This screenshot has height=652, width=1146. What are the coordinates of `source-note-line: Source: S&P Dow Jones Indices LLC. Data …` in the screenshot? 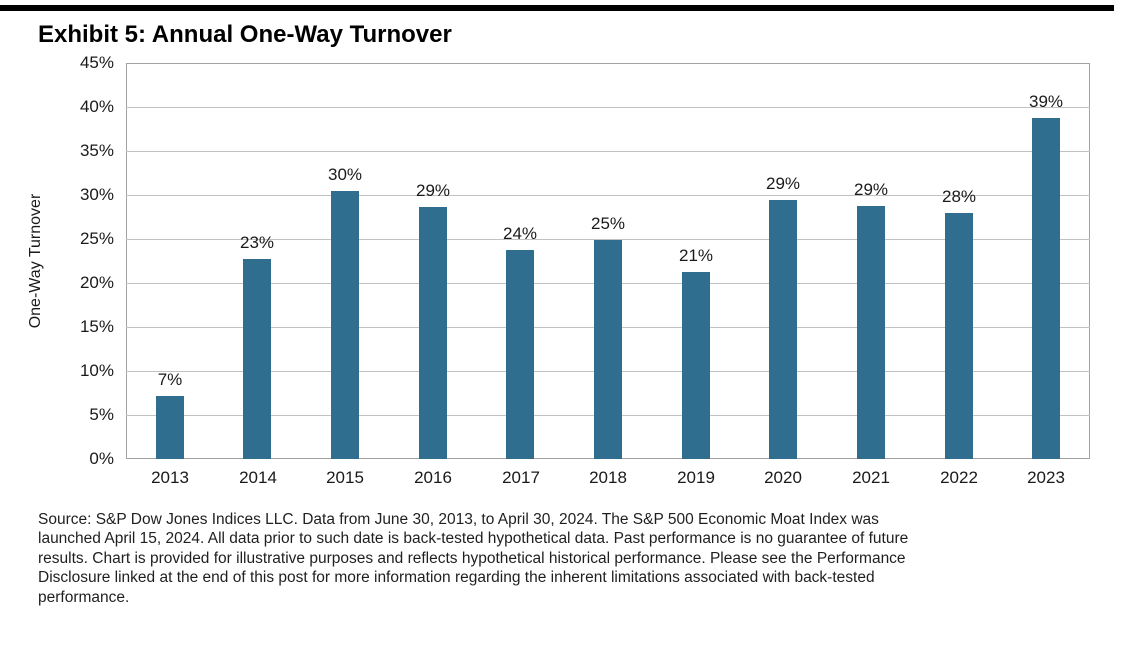 It's located at (458, 519).